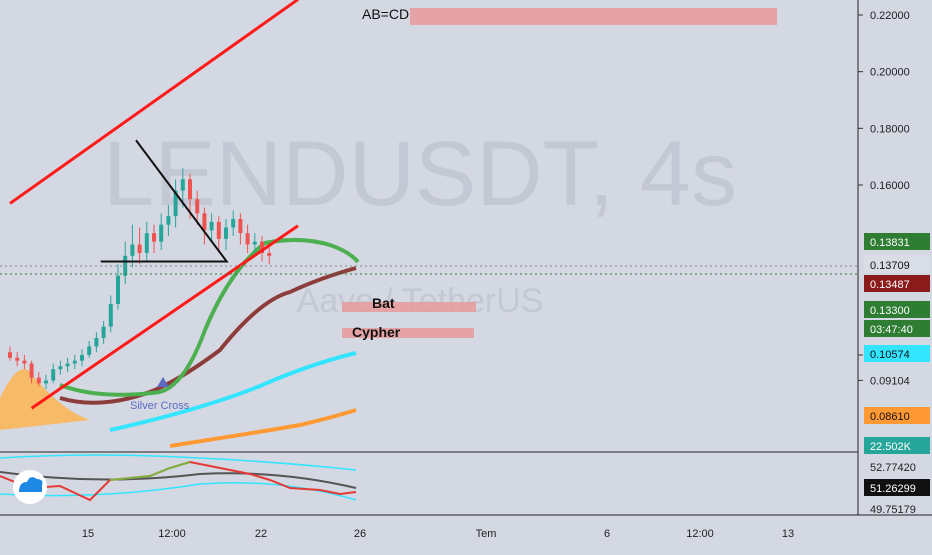 The width and height of the screenshot is (932, 555). I want to click on price-badge: 0.10574, so click(897, 353).